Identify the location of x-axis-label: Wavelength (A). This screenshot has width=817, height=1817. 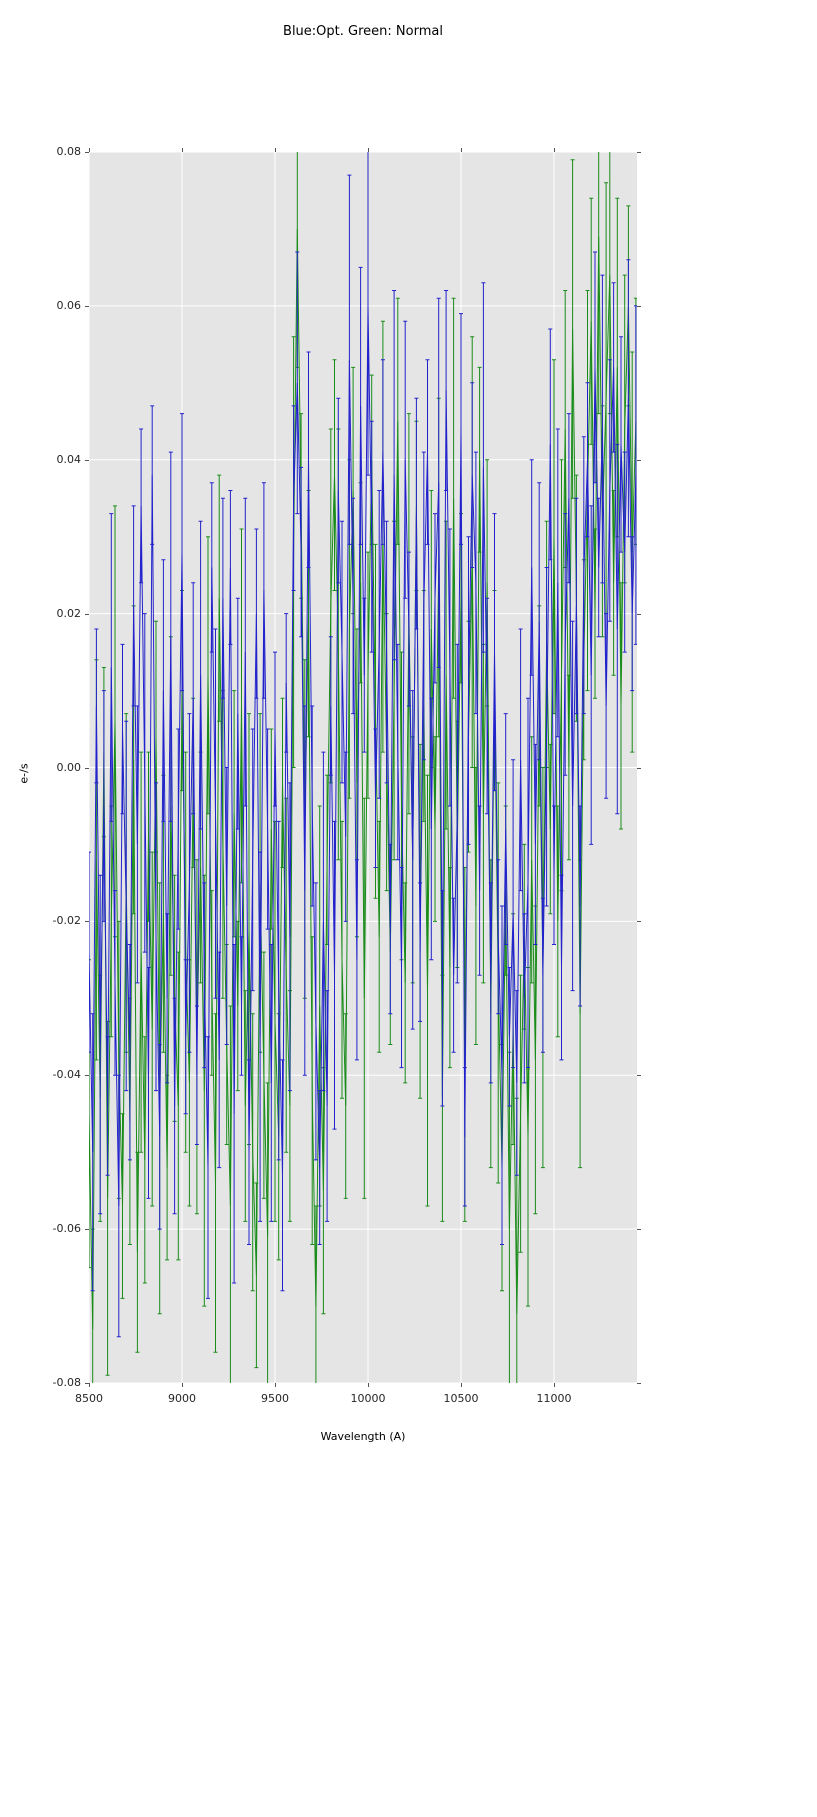
(363, 1436).